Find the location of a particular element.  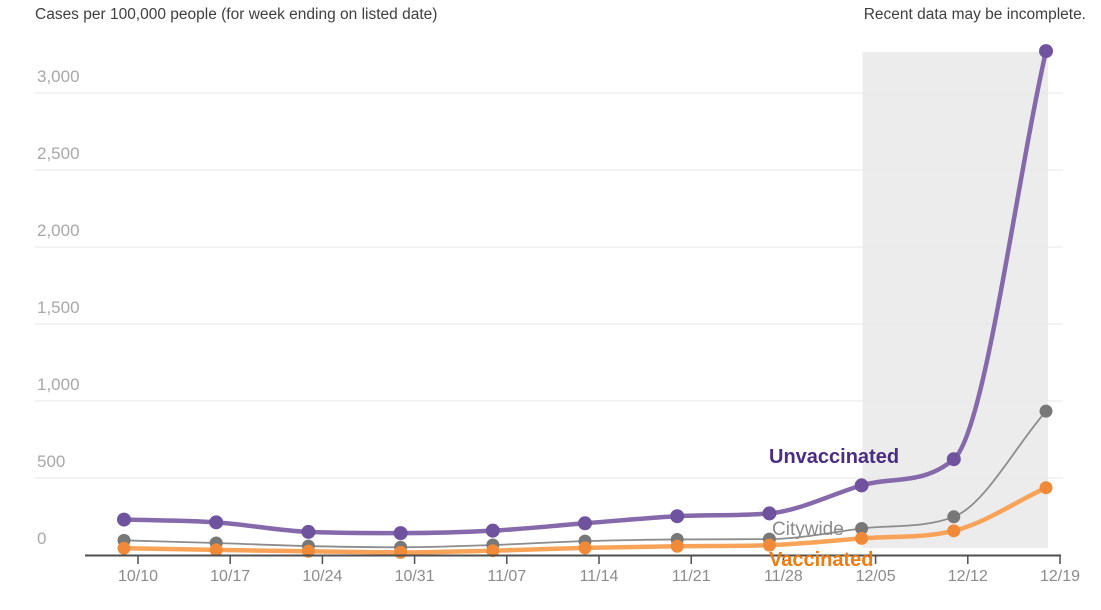

series-label-vaccinated: Vaccinated is located at coordinates (821, 560).